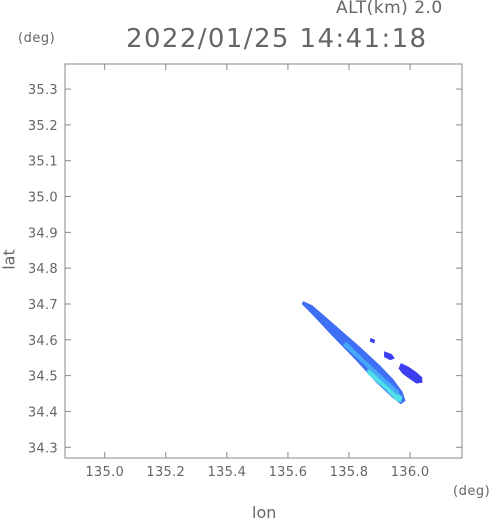 The image size is (491, 522). What do you see at coordinates (43, 198) in the screenshot?
I see `y-tick-label: 35.0` at bounding box center [43, 198].